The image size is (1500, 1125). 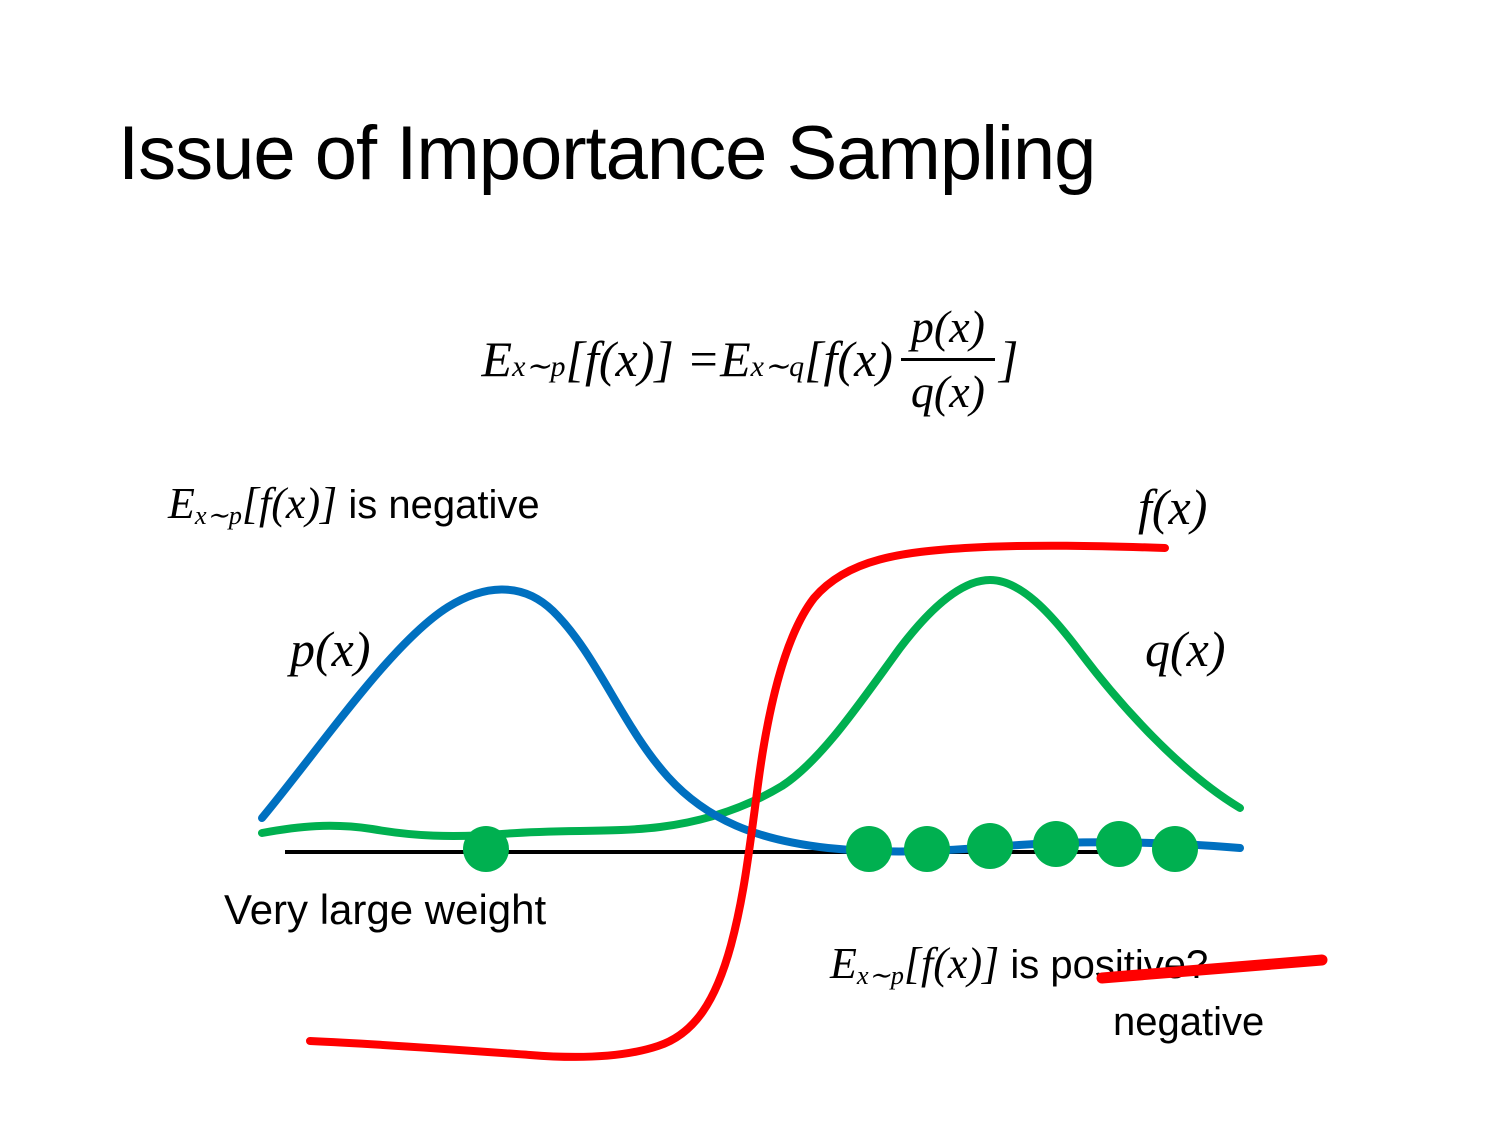 What do you see at coordinates (181, 503) in the screenshot?
I see `left-note-E: E` at bounding box center [181, 503].